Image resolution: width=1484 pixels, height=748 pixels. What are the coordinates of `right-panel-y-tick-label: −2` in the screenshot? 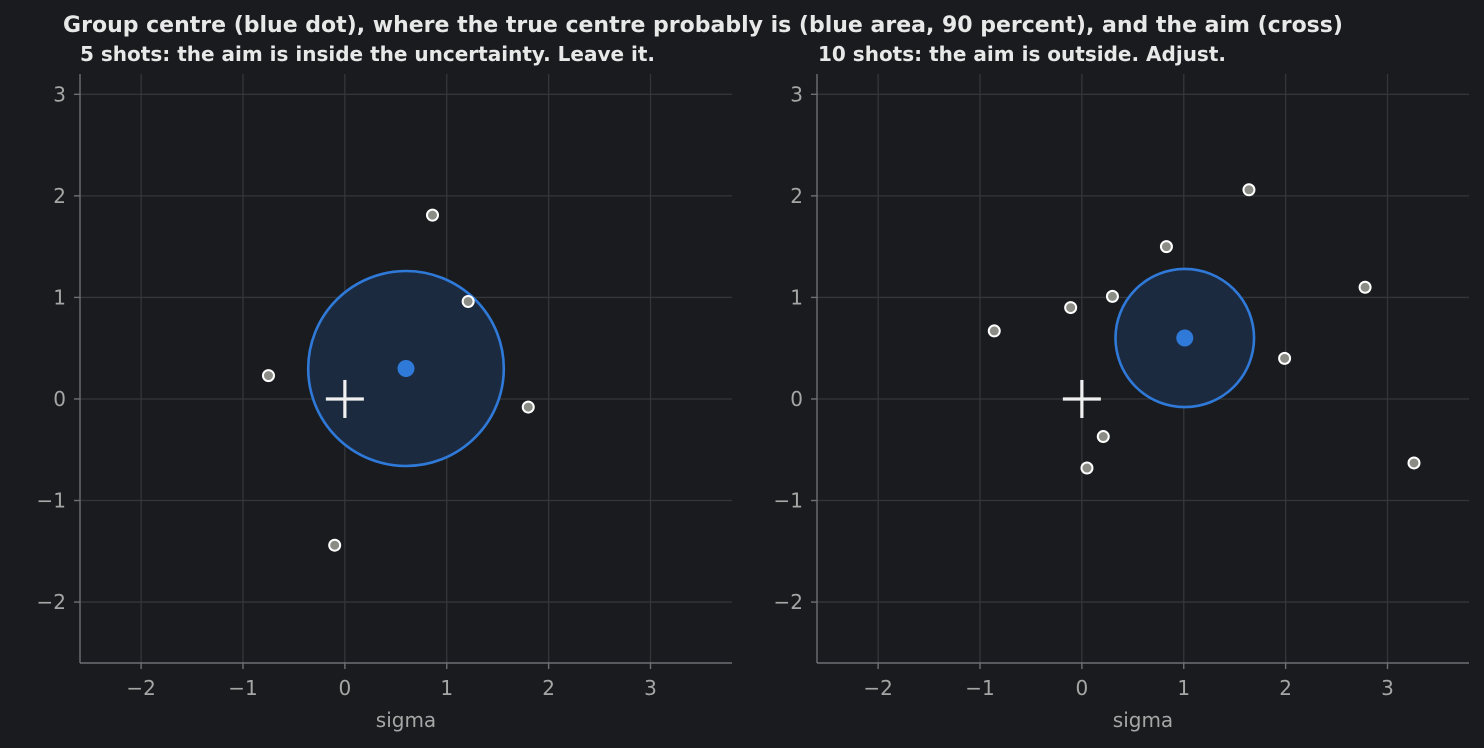 It's located at (788, 602).